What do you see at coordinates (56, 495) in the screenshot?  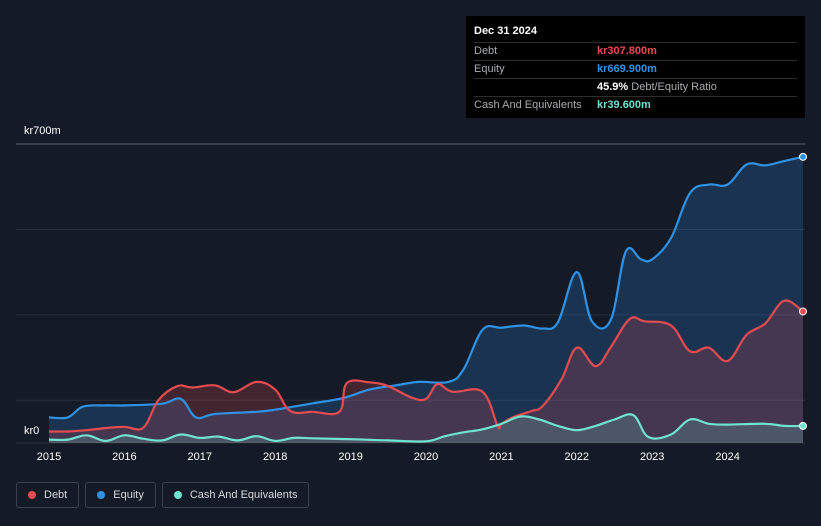 I see `legend-label: Debt` at bounding box center [56, 495].